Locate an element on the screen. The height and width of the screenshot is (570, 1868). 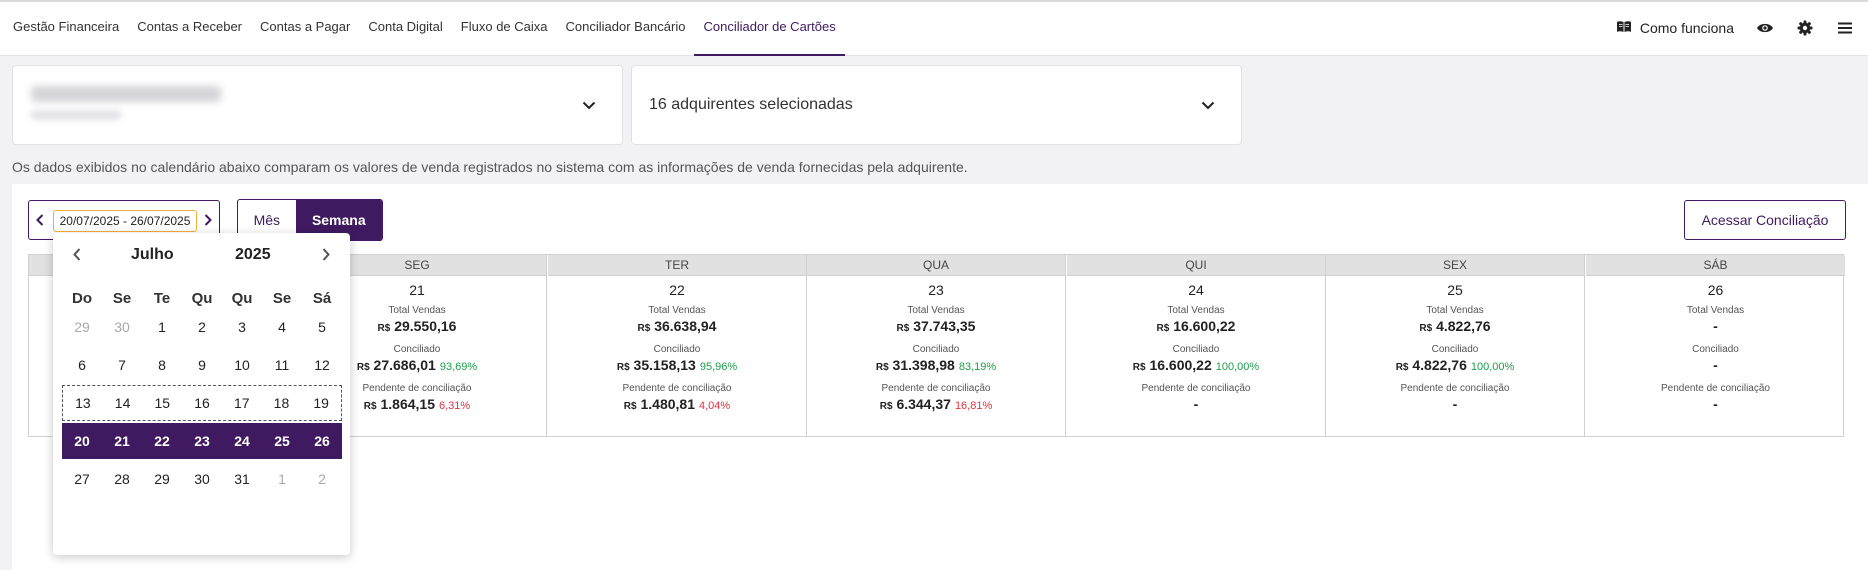
picker-day: 6 is located at coordinates (82, 365).